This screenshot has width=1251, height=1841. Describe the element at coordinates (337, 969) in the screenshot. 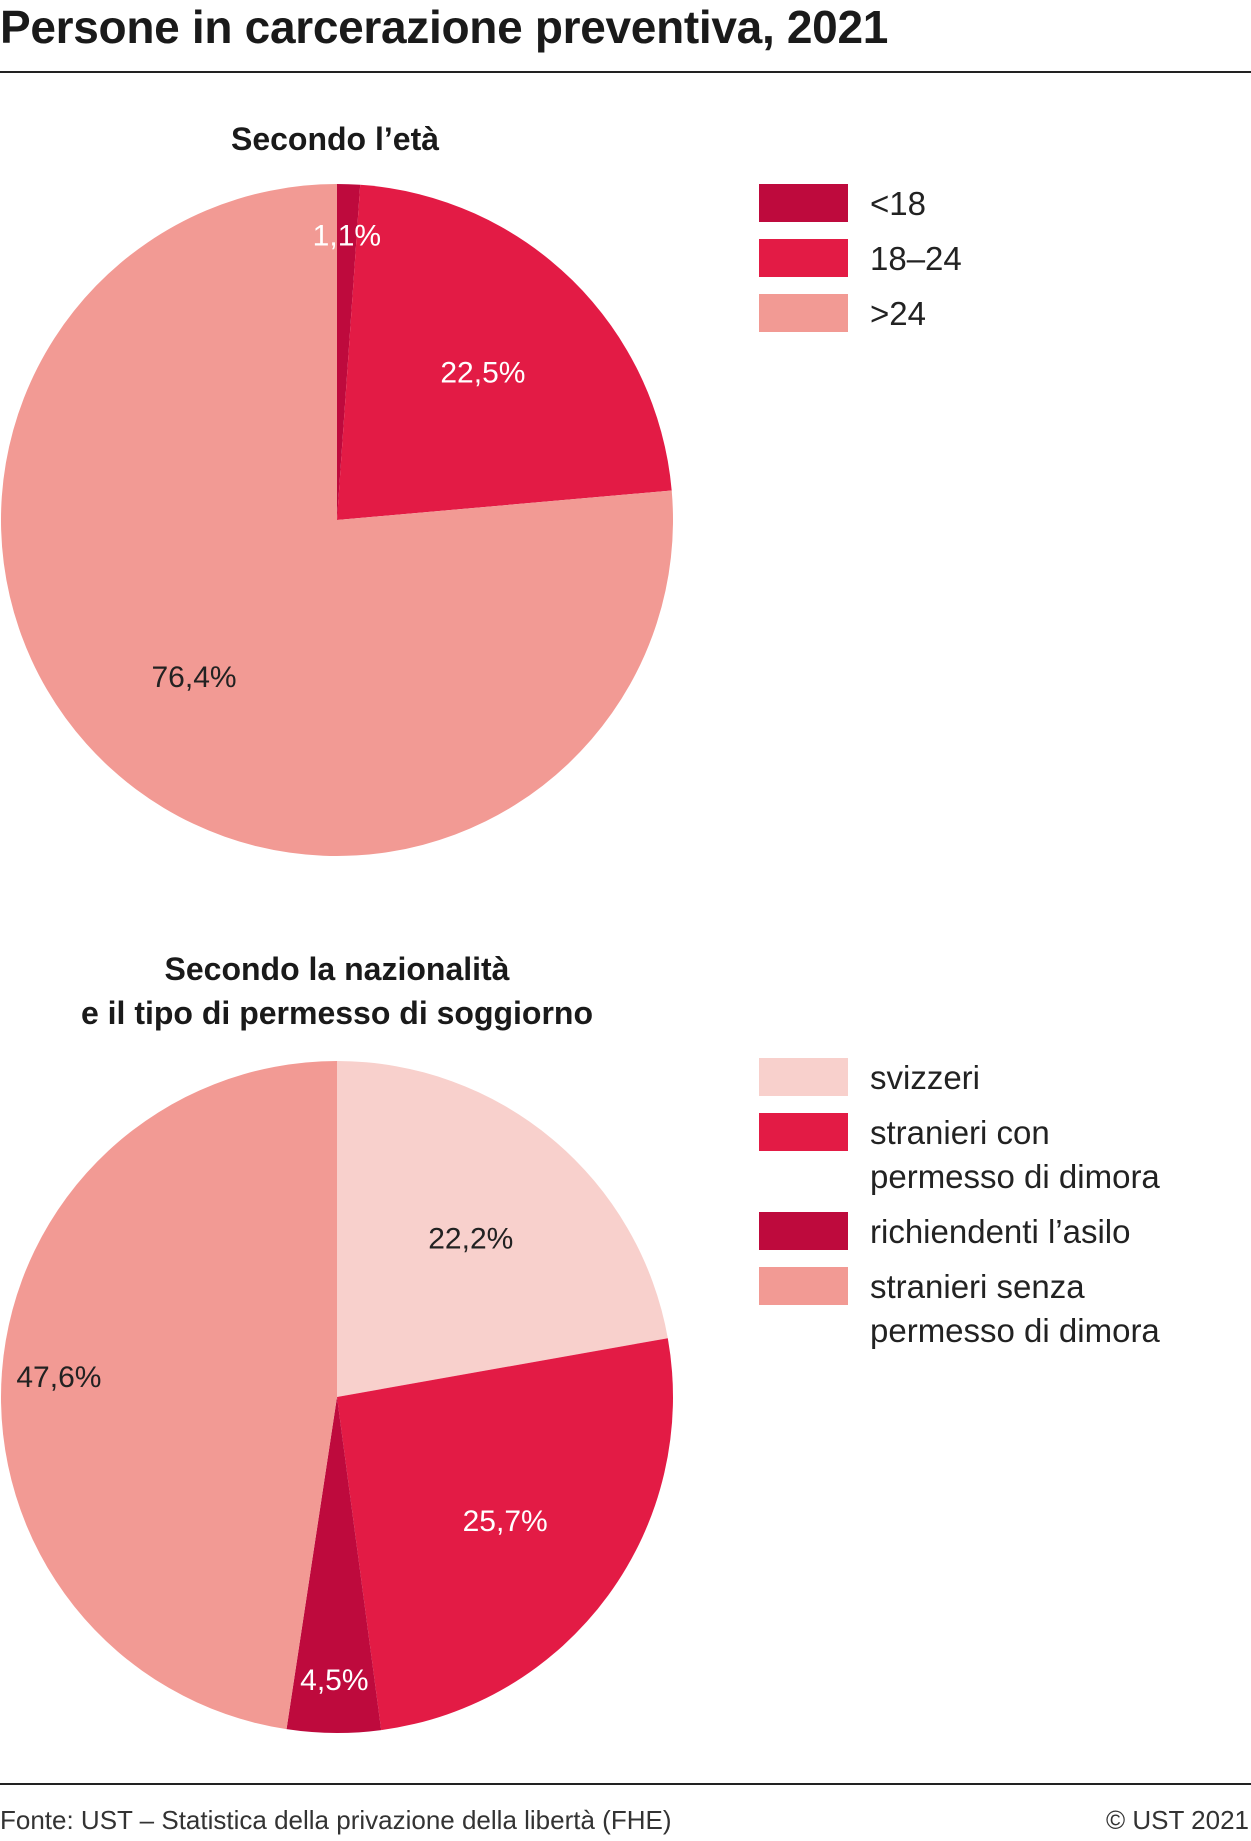

I see `pie-2-title-line: Secondo la nazionalità` at that location.